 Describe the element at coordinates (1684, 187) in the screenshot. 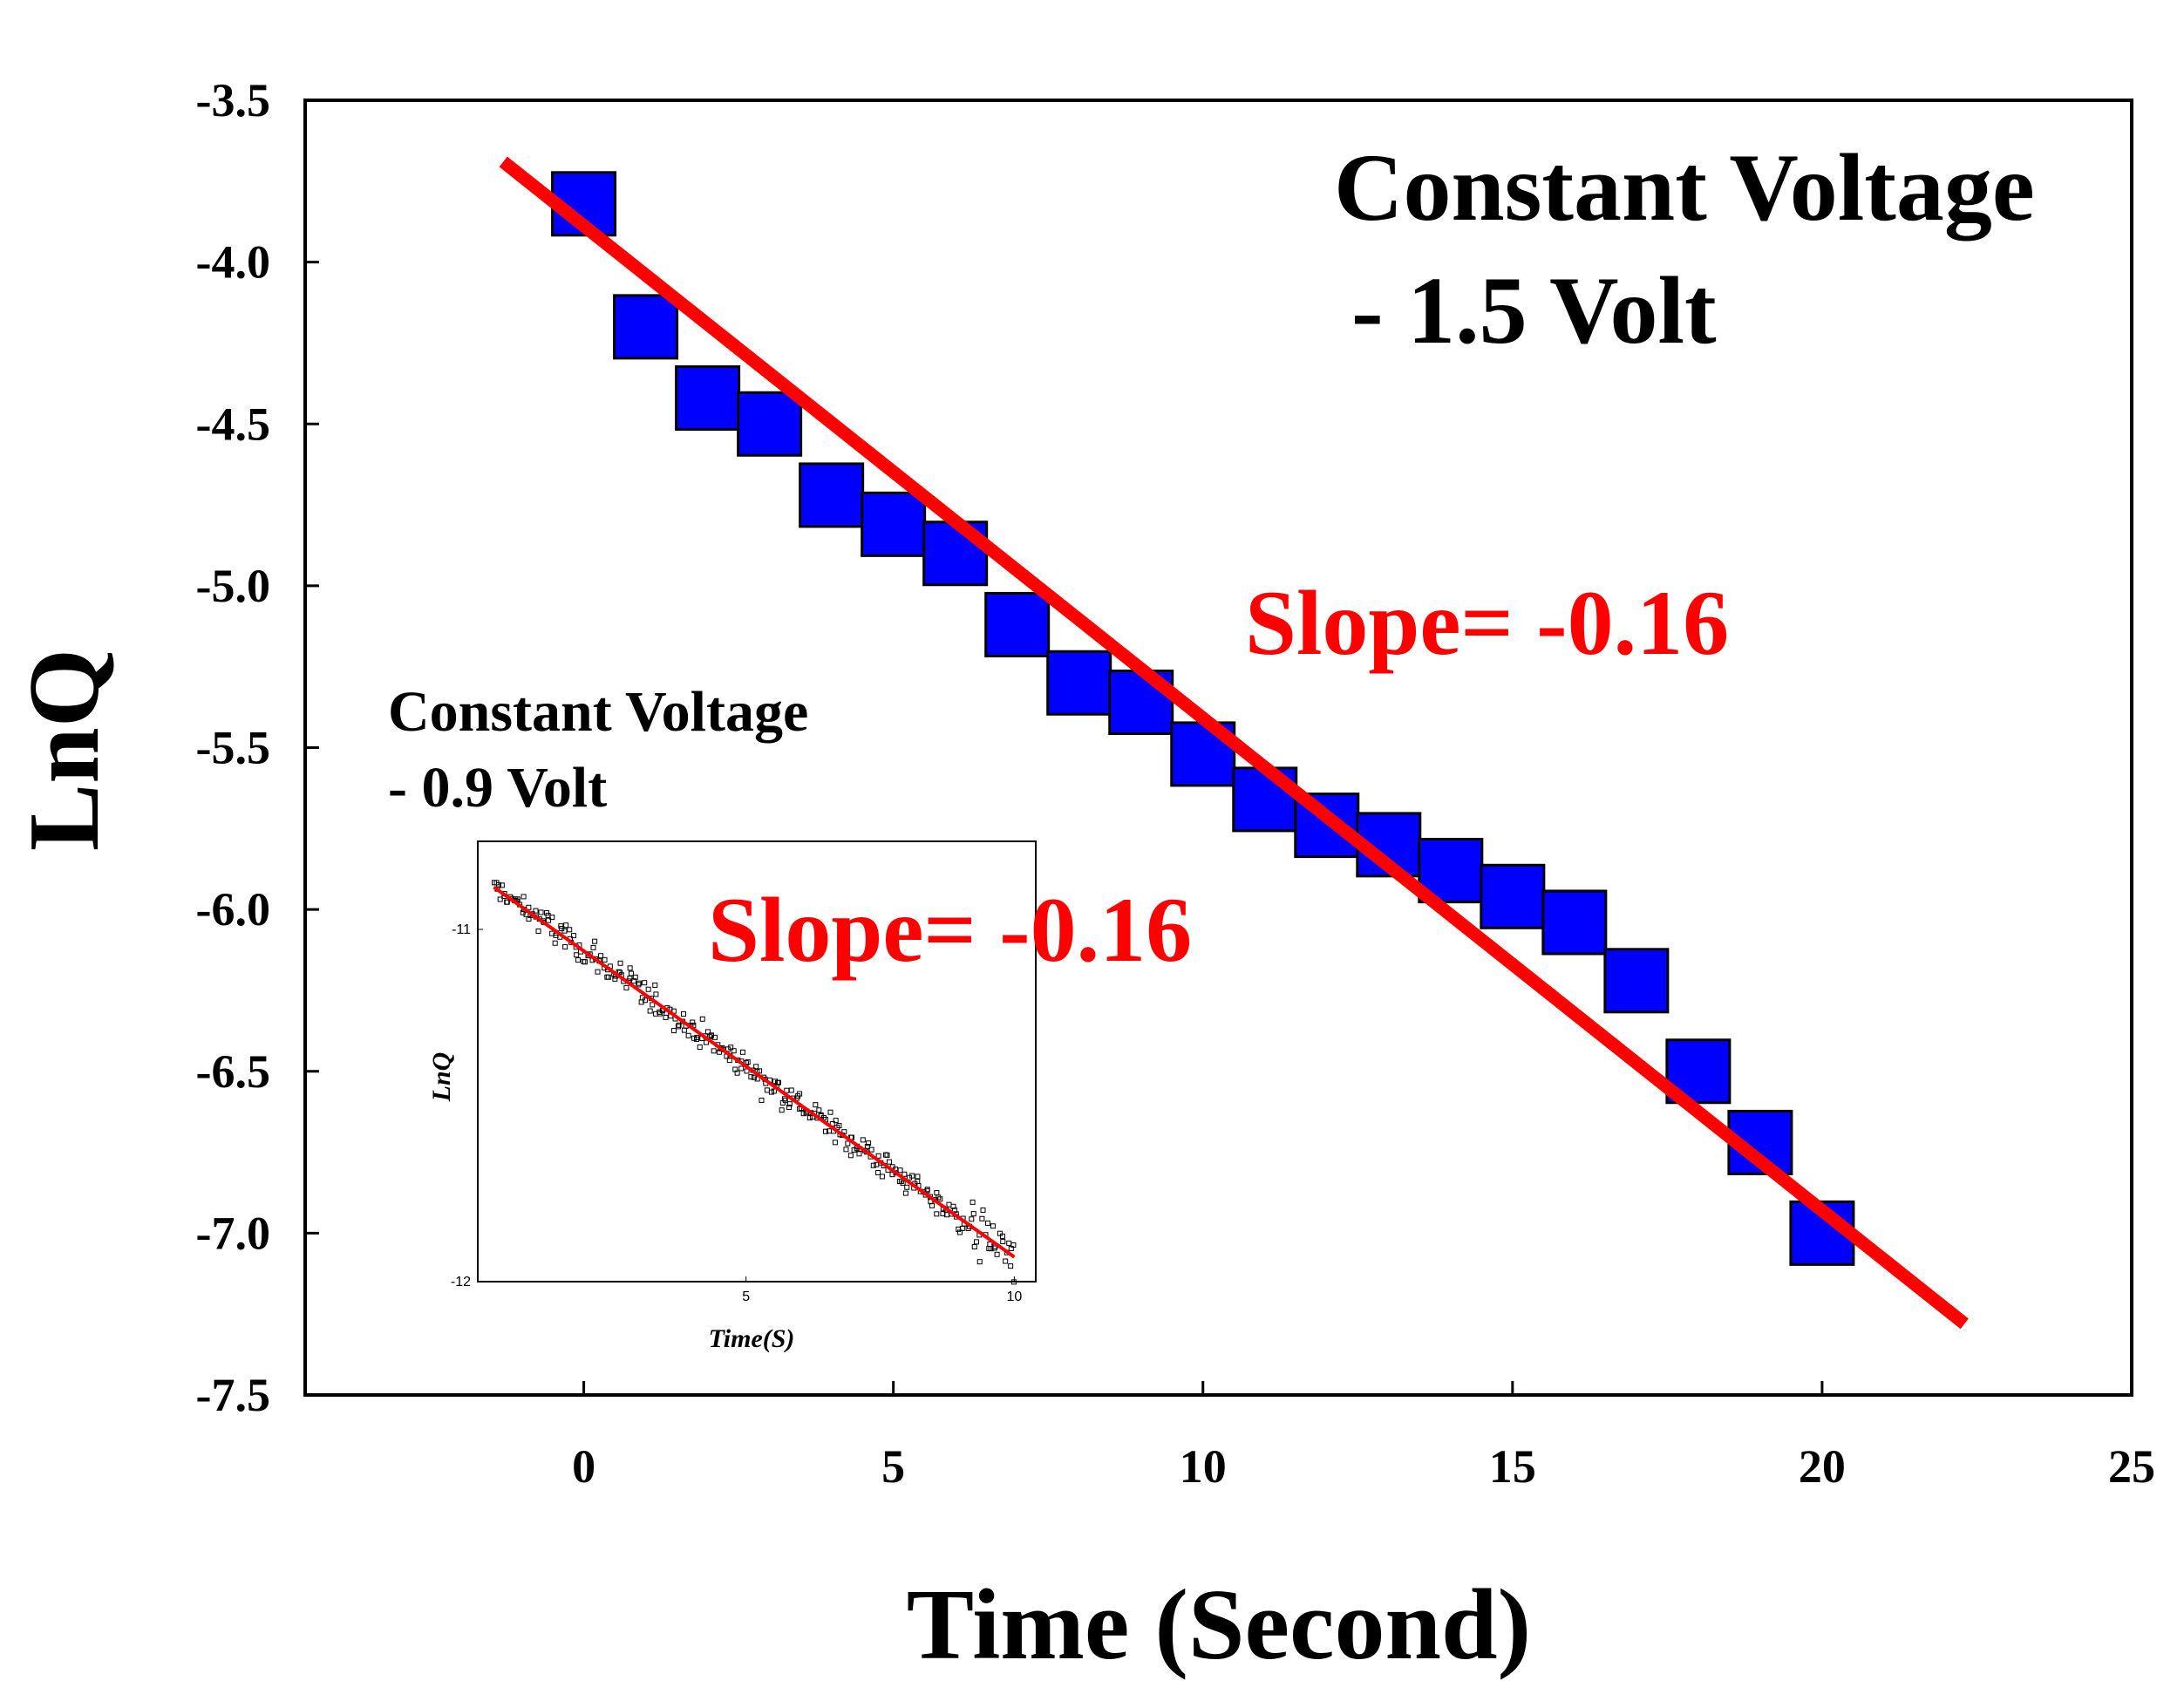

I see `main-annotation-title: Constant Voltage` at that location.